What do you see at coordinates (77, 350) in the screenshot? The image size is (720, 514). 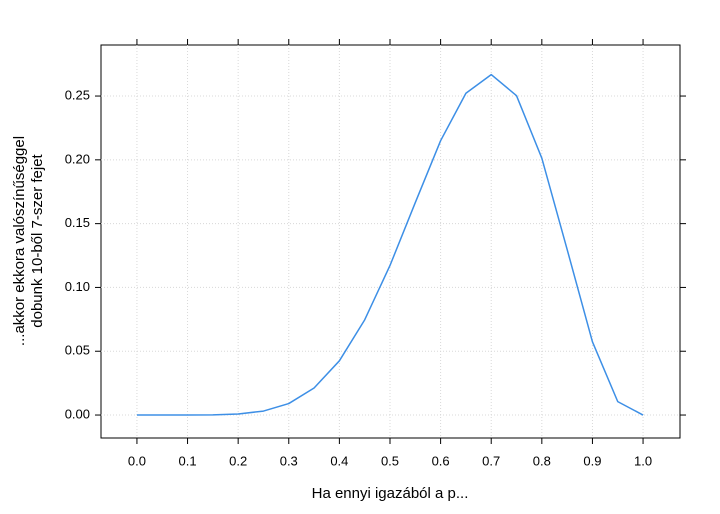 I see `y-tick-label: 0.05` at bounding box center [77, 350].